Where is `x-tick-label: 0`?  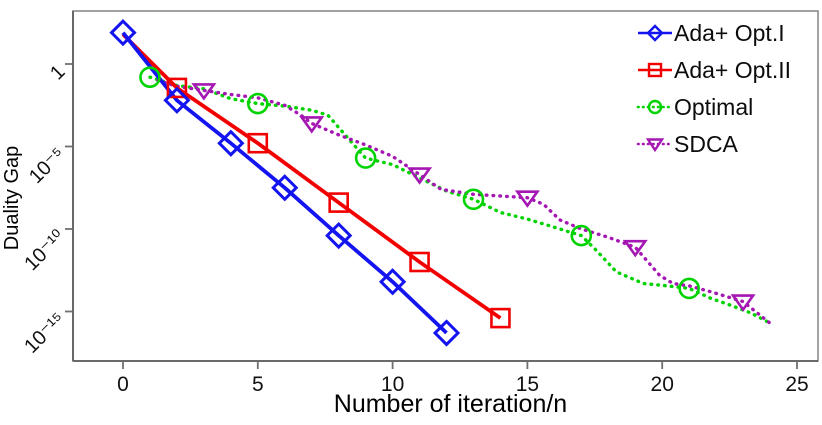
x-tick-label: 0 is located at coordinates (123, 384).